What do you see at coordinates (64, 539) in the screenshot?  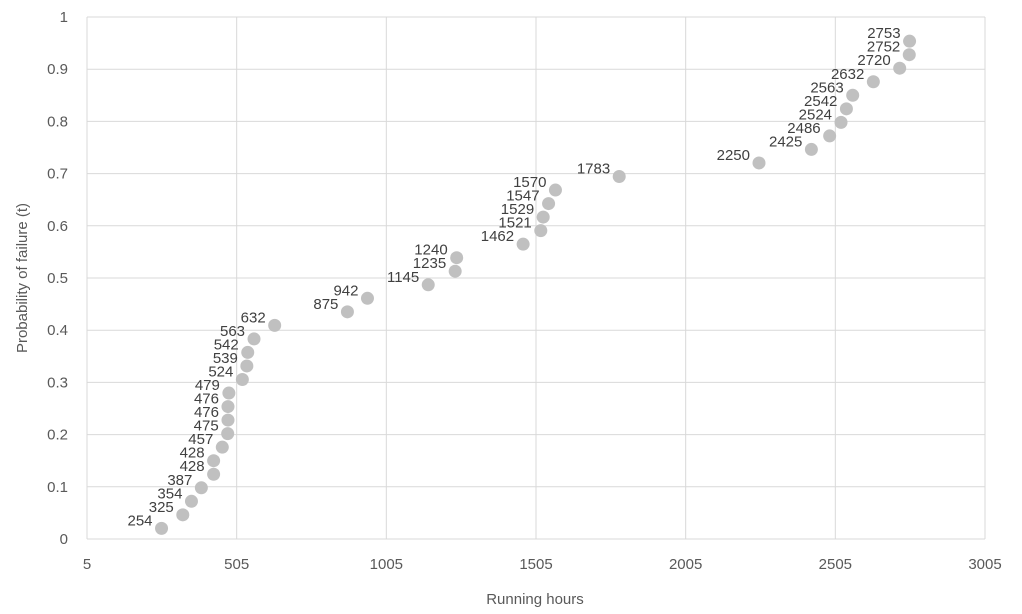 I see `y-tick-label: 0` at bounding box center [64, 539].